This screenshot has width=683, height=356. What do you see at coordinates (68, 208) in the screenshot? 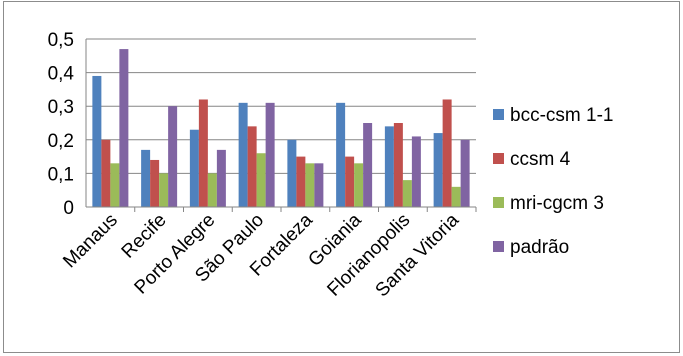
I see `y-tick-label: 0` at bounding box center [68, 208].